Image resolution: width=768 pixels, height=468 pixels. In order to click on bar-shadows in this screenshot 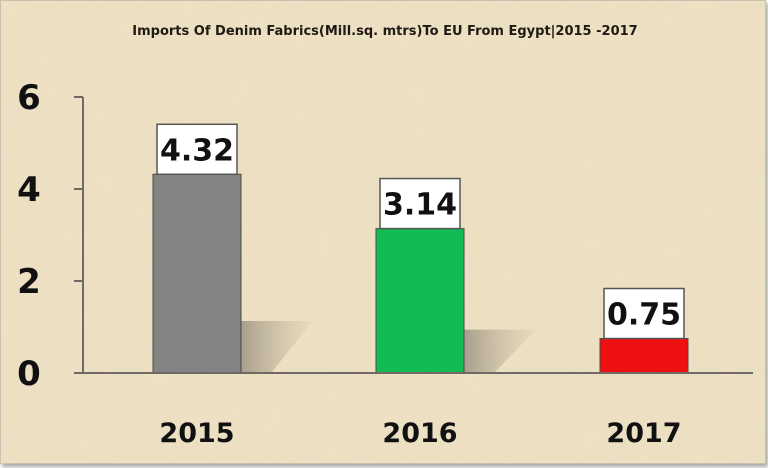, I will do `click(388, 347)`.